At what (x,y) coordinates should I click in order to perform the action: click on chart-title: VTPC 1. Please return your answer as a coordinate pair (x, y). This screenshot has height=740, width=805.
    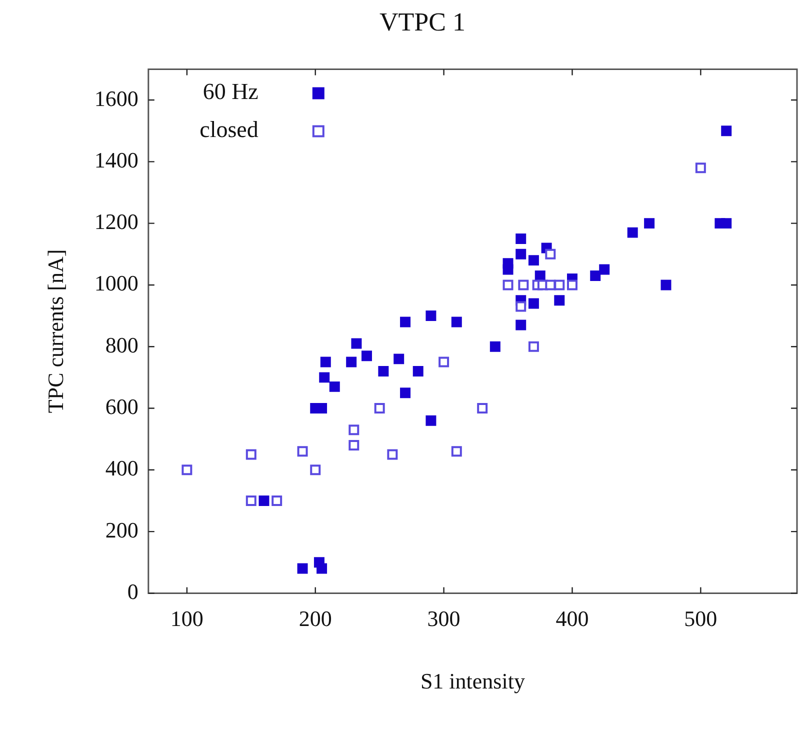
    Looking at the image, I should click on (423, 21).